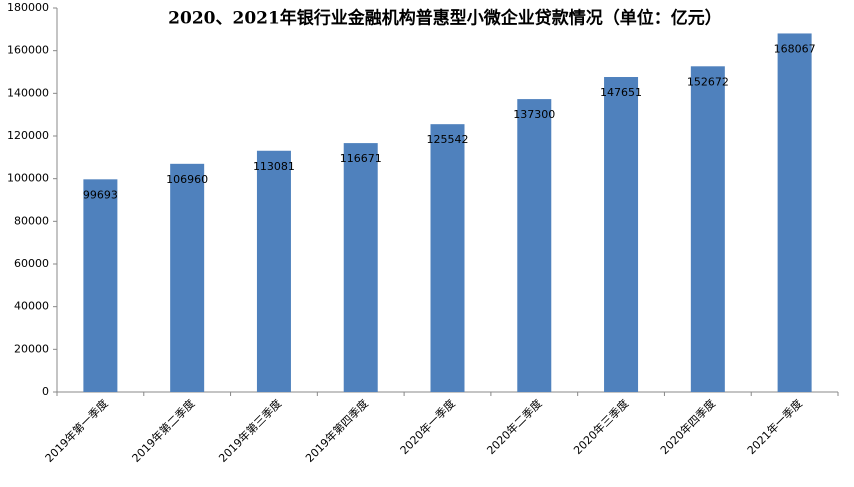 The width and height of the screenshot is (854, 487). What do you see at coordinates (600, 426) in the screenshot?
I see `x-tick-label: 2020年三季度` at bounding box center [600, 426].